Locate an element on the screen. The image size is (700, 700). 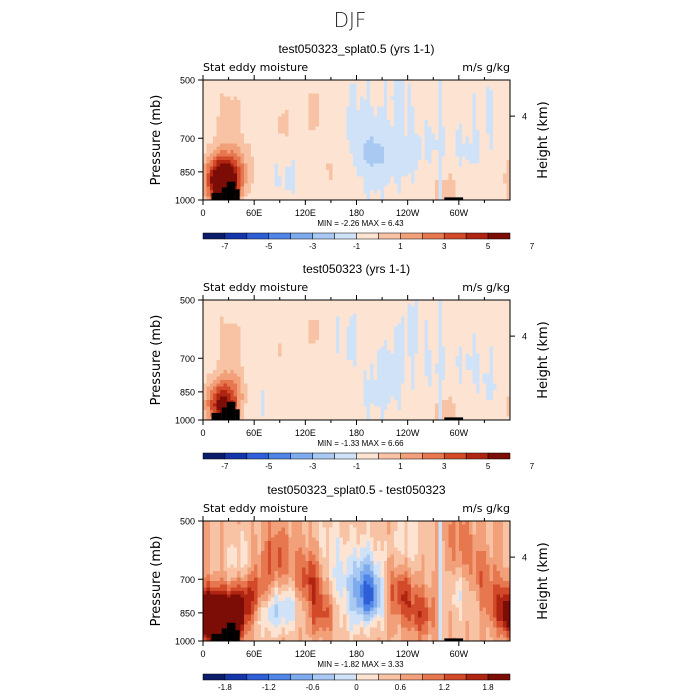
colorbar: -7 -5 -3 -1 1 3 5 7 is located at coordinates (368, 241).